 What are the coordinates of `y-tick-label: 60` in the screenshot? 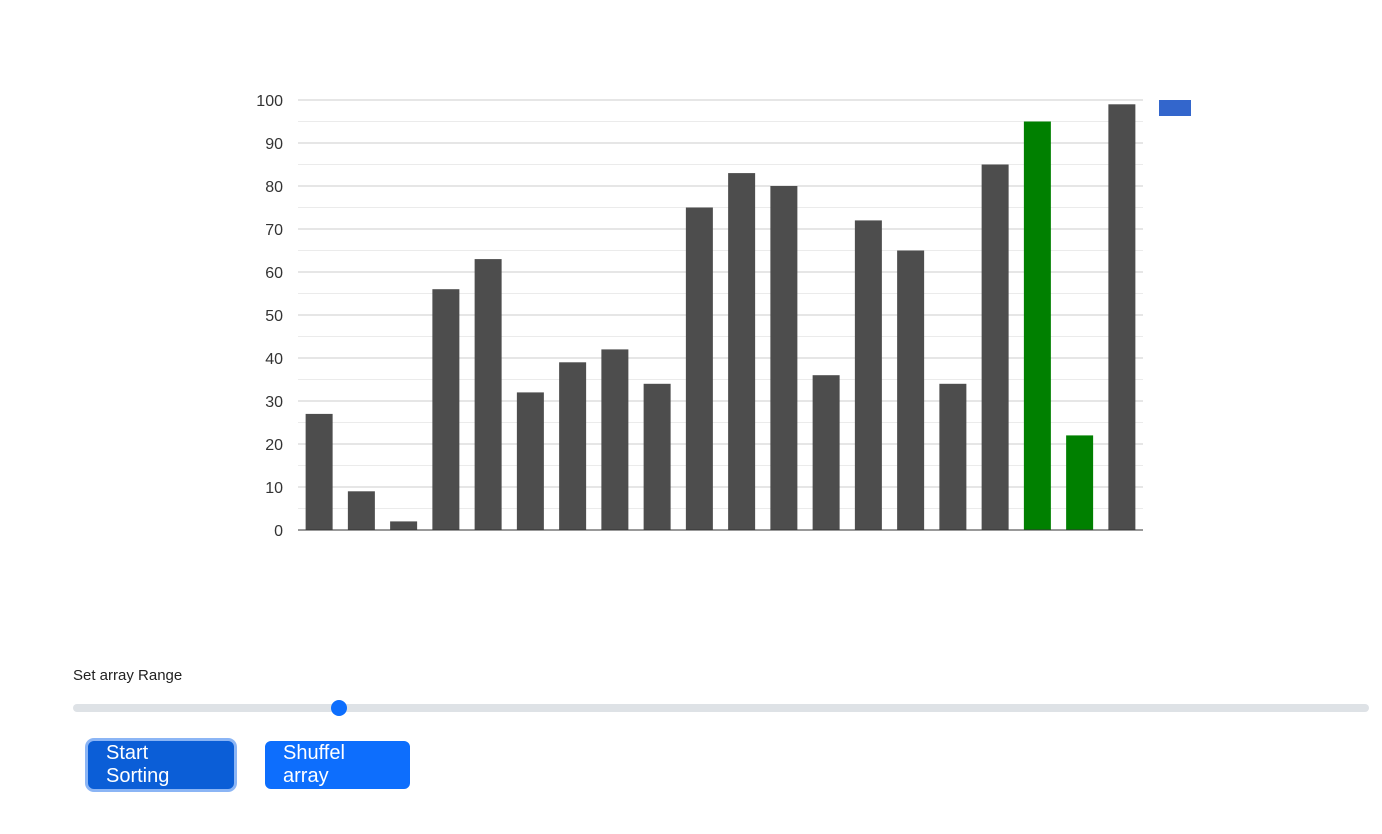 It's located at (274, 273).